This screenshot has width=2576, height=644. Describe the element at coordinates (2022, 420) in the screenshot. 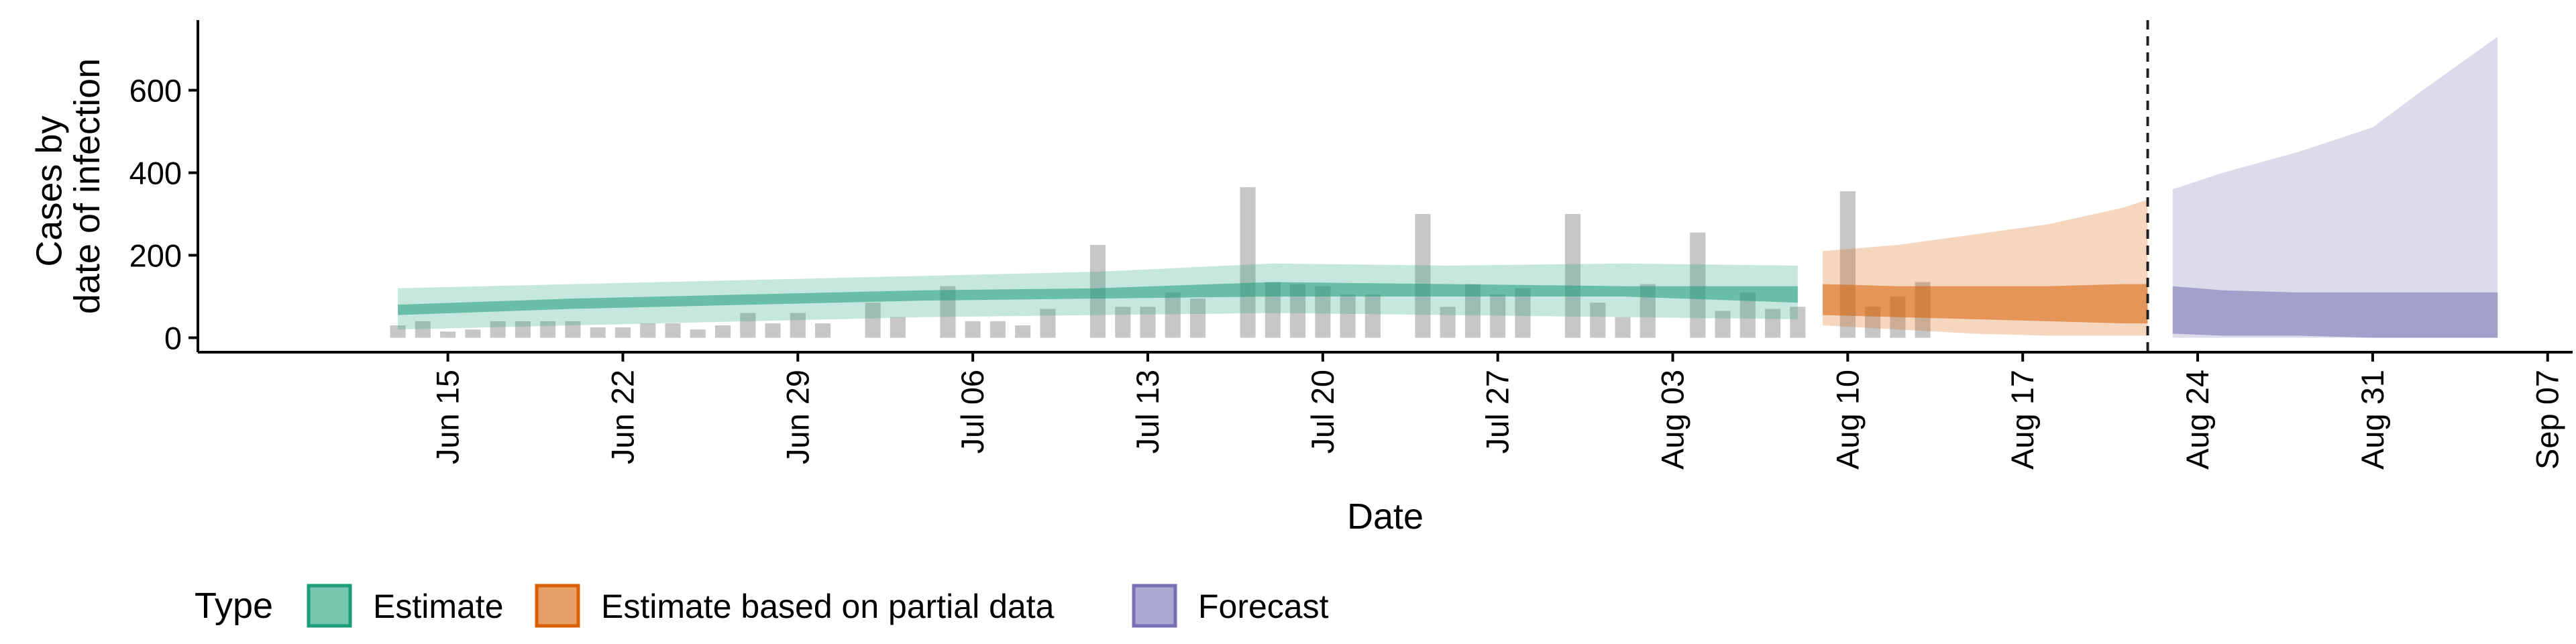

I see `x-tick-label: Aug 17` at that location.